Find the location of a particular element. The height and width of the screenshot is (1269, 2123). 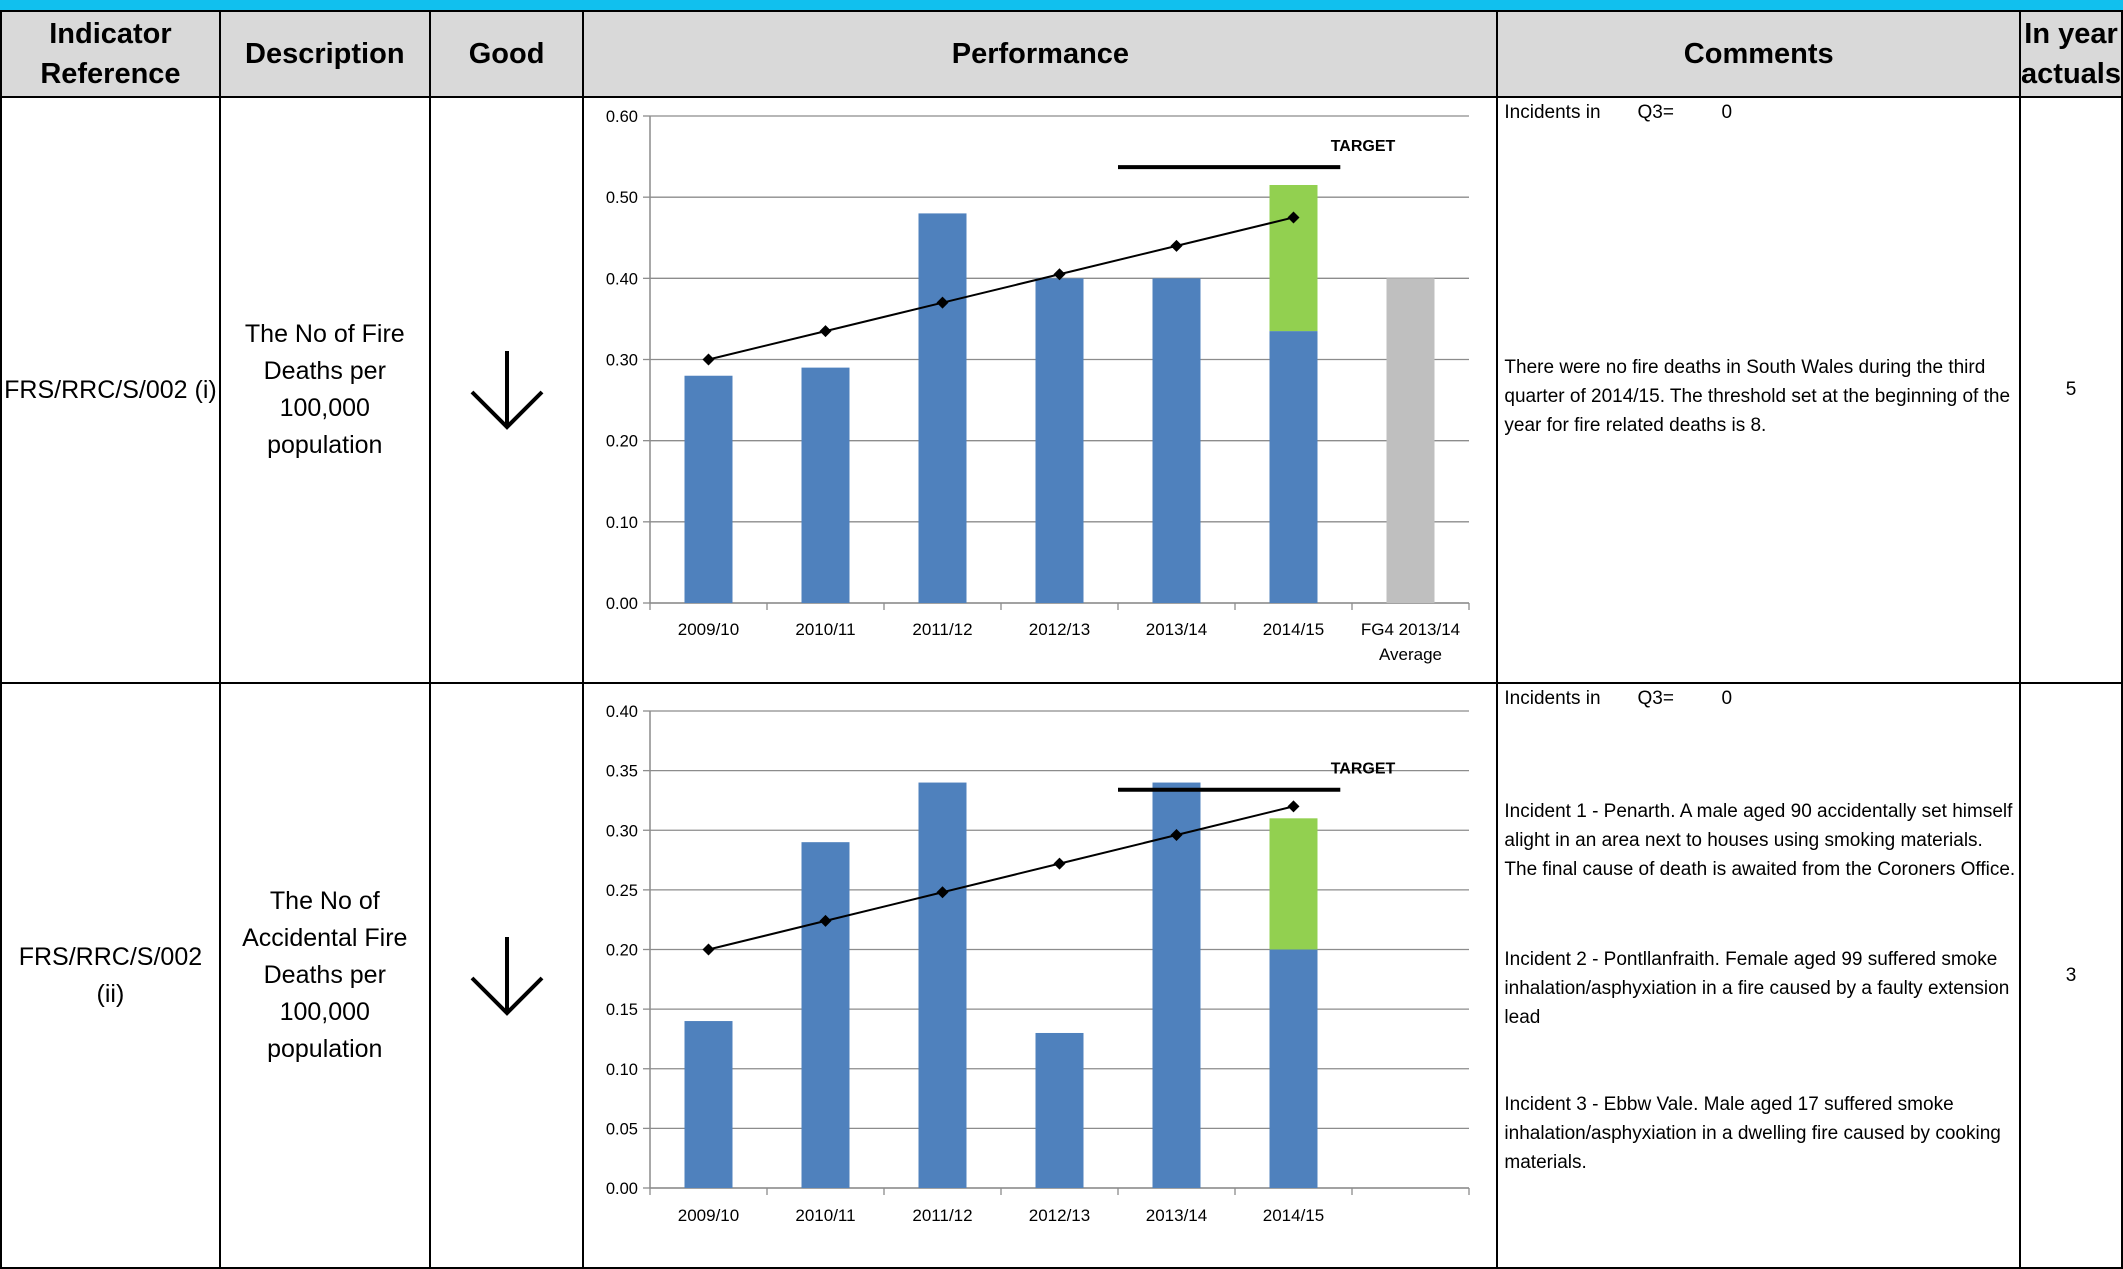

y-tick-label: 0.15 is located at coordinates (622, 1010).